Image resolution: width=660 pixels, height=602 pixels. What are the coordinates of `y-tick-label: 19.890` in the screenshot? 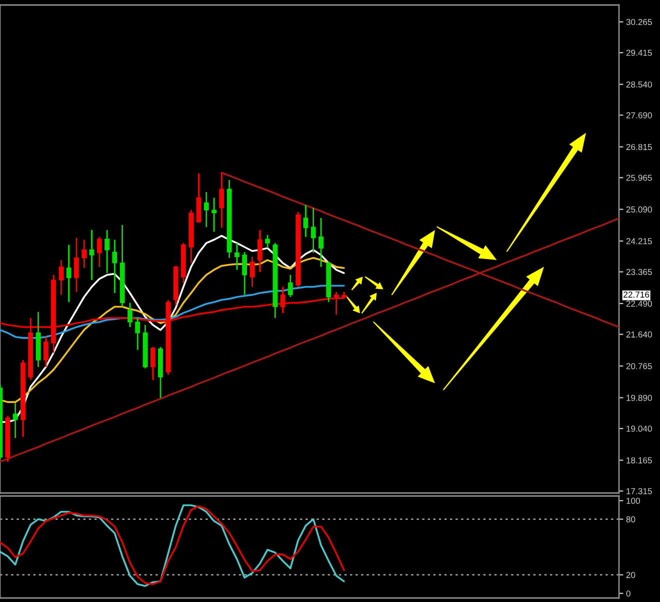 It's located at (639, 397).